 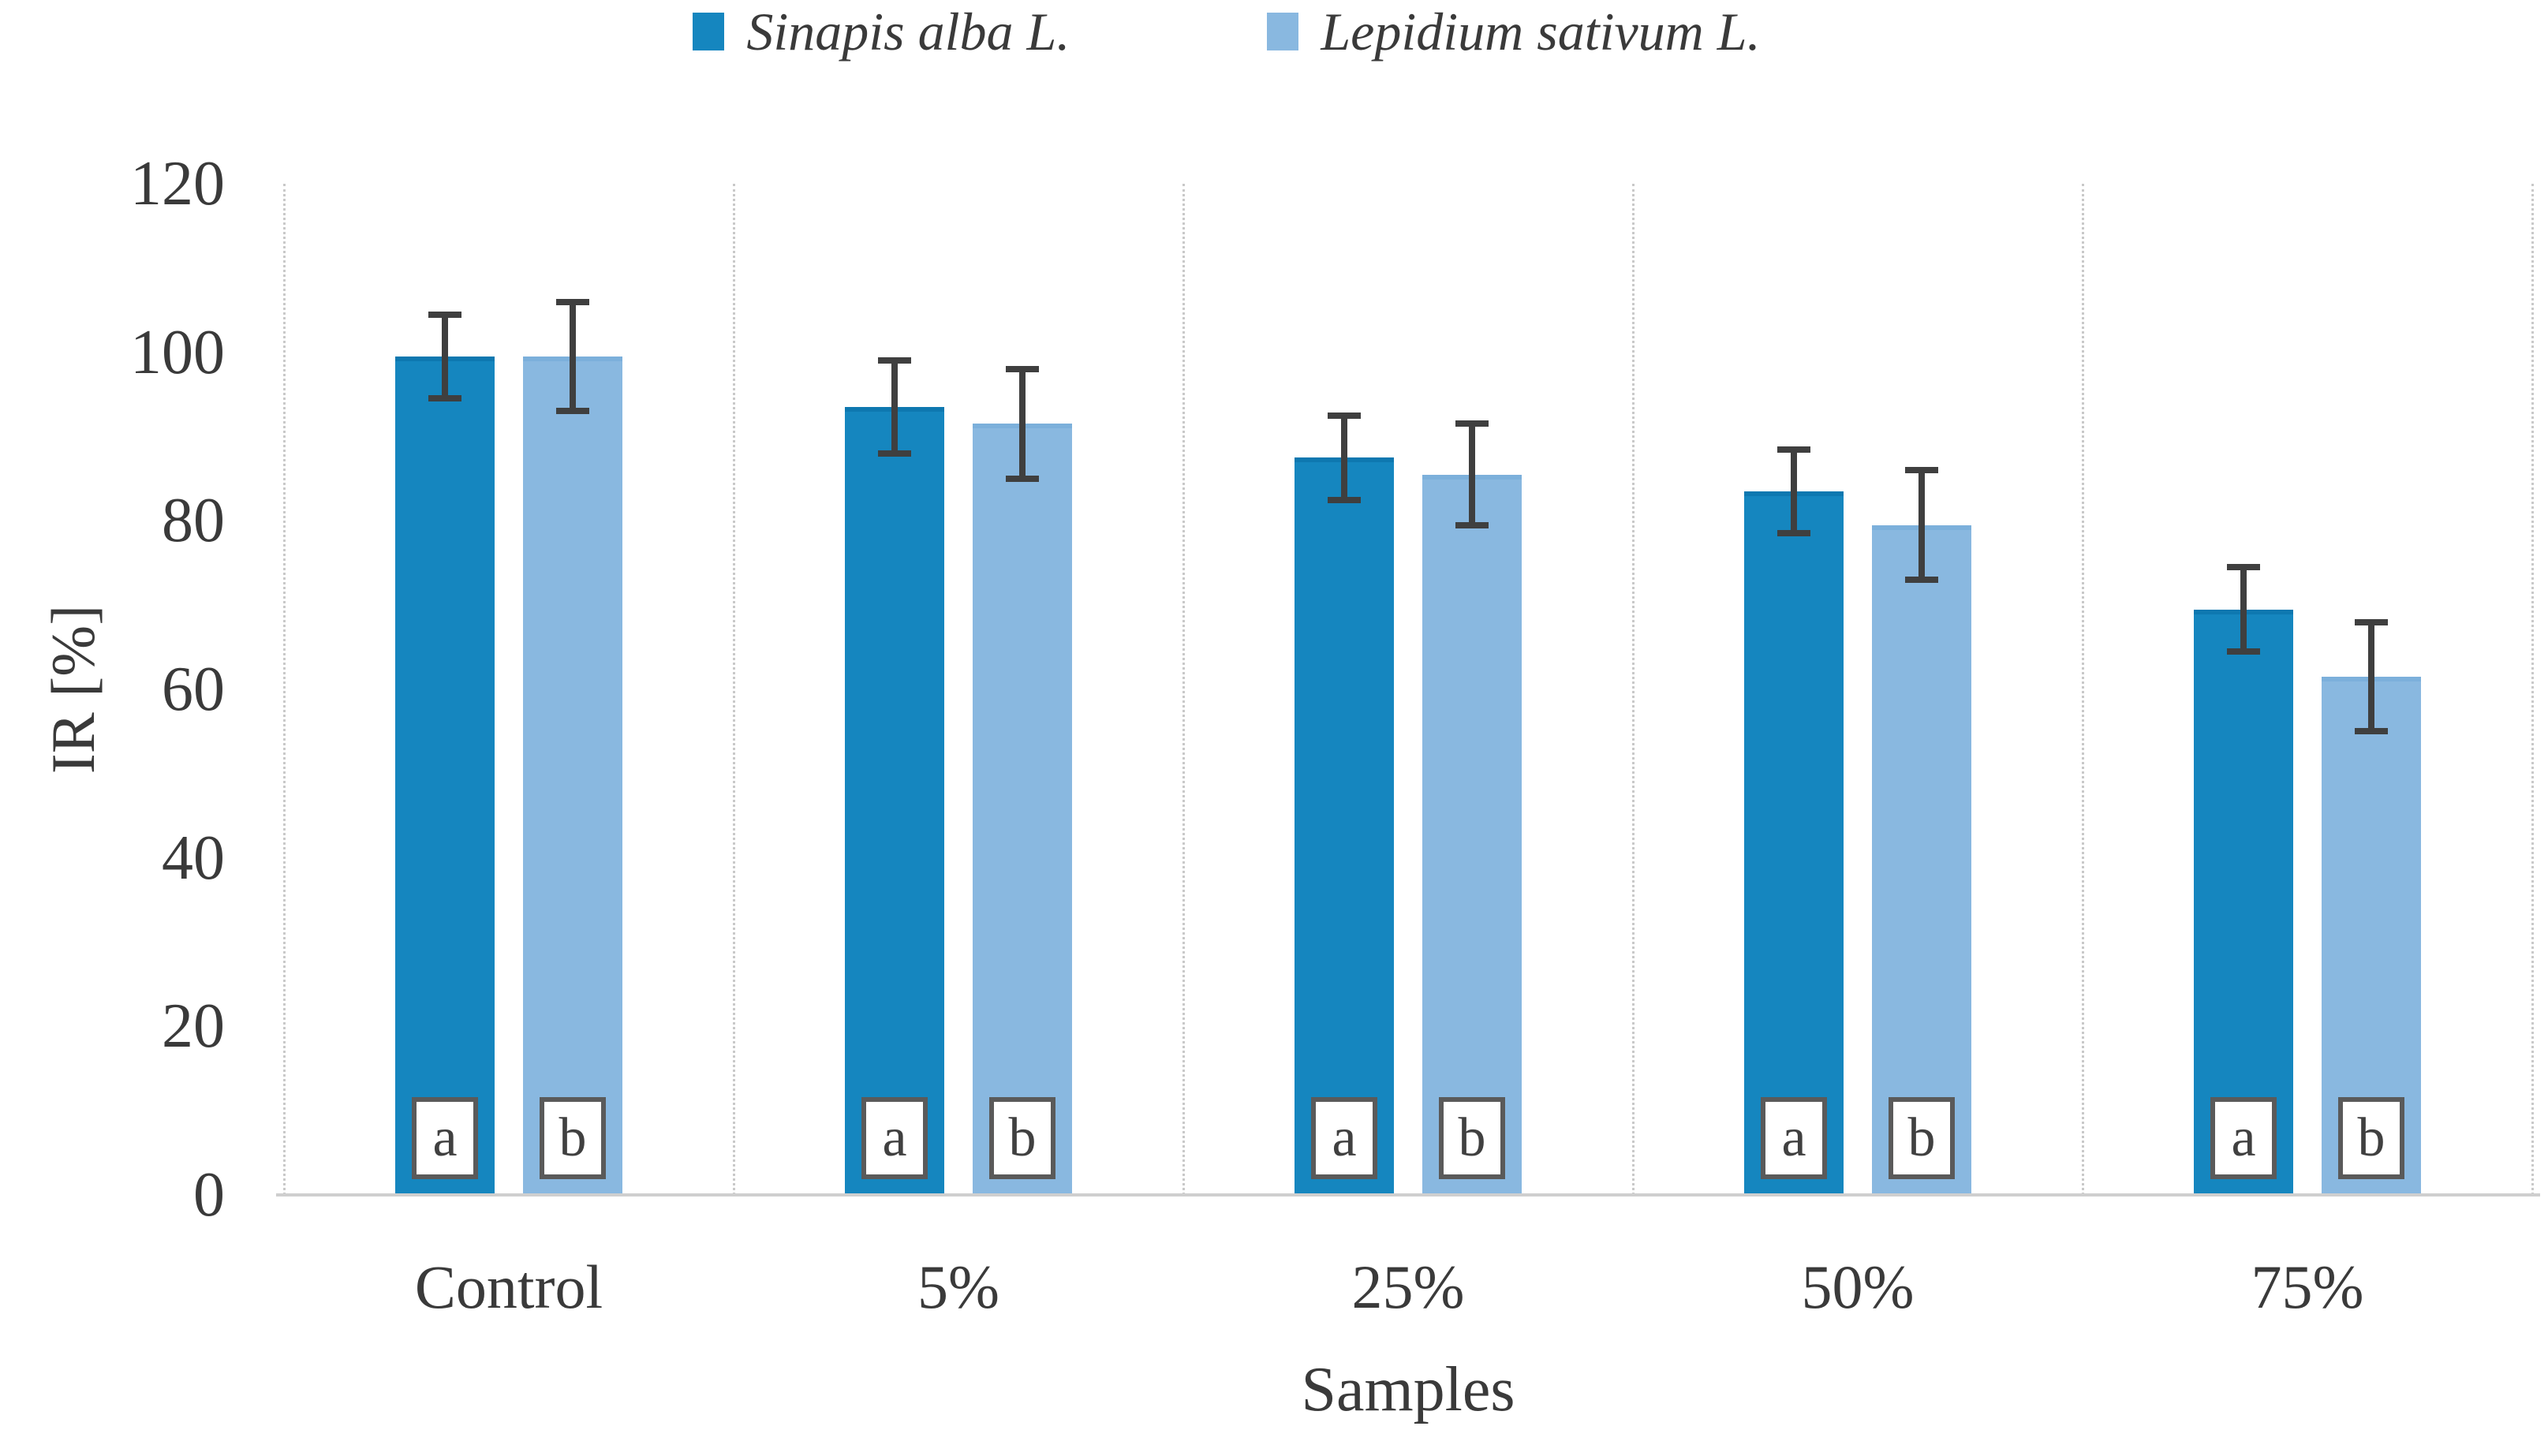 I want to click on bar-50pct-lepidium, so click(x=1922, y=860).